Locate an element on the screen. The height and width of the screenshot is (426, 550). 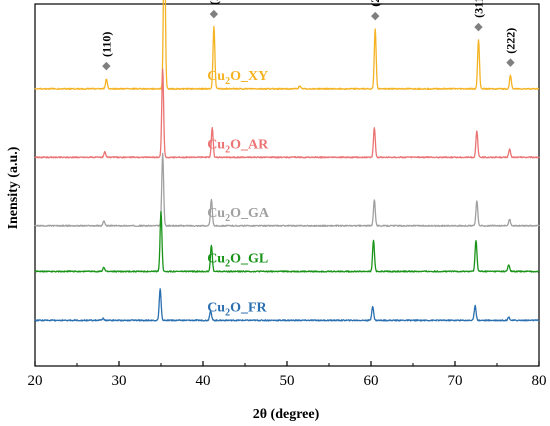
peak-annotations: ◆(110)◆(111)◆(200)◆(220)◆(311)◆(222) is located at coordinates (308, 36).